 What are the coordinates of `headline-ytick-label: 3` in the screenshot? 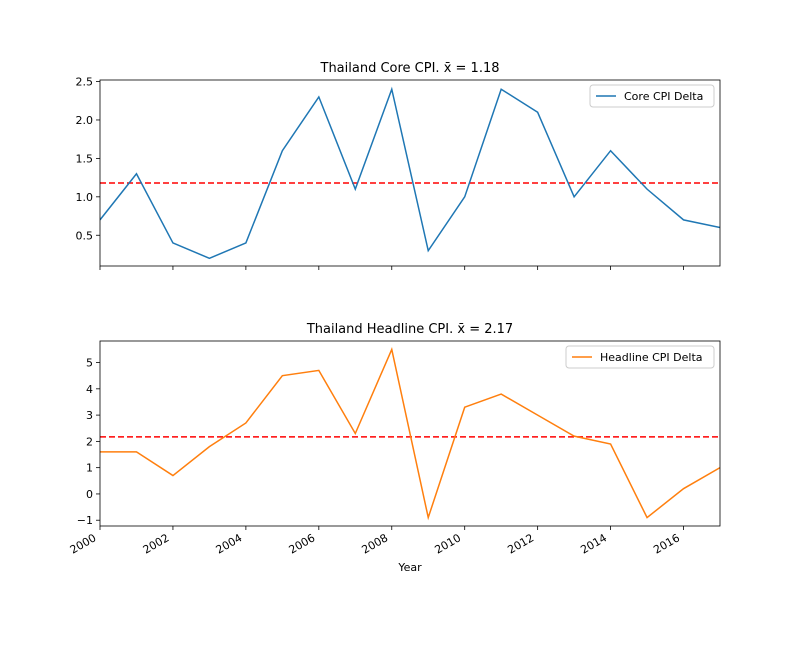 It's located at (89, 415).